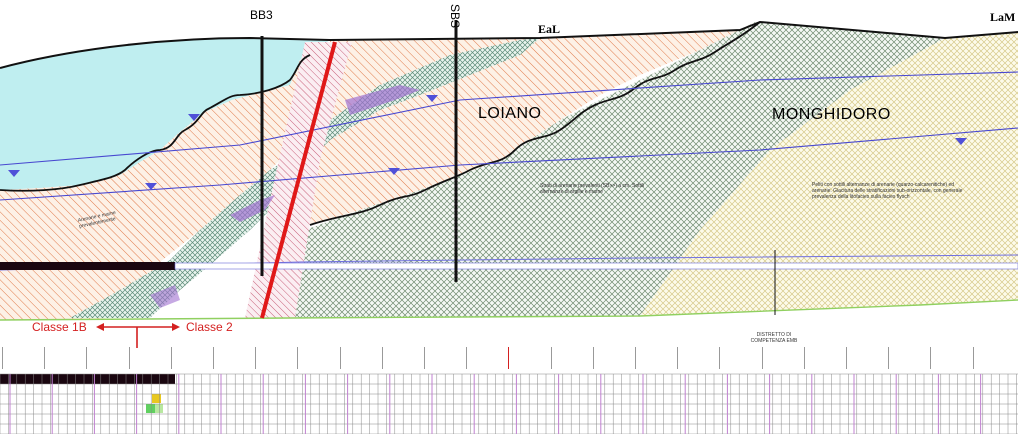 The height and width of the screenshot is (434, 1018). I want to click on ridge-lam-label: LaM, so click(1003, 17).